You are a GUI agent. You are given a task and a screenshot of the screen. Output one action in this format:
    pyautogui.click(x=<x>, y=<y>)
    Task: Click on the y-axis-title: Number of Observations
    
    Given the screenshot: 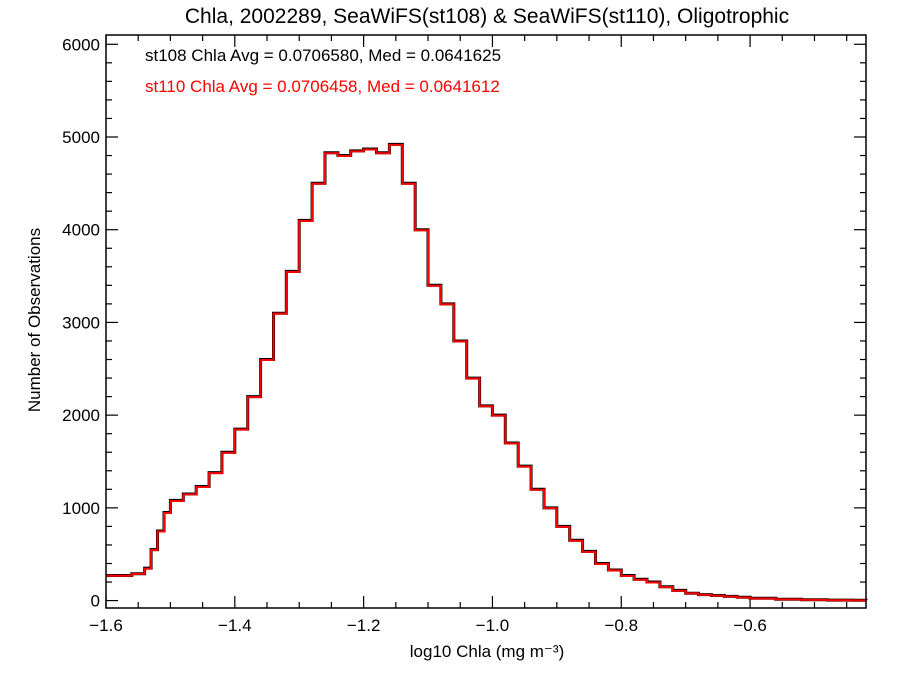 What is the action you would take?
    pyautogui.click(x=34, y=320)
    